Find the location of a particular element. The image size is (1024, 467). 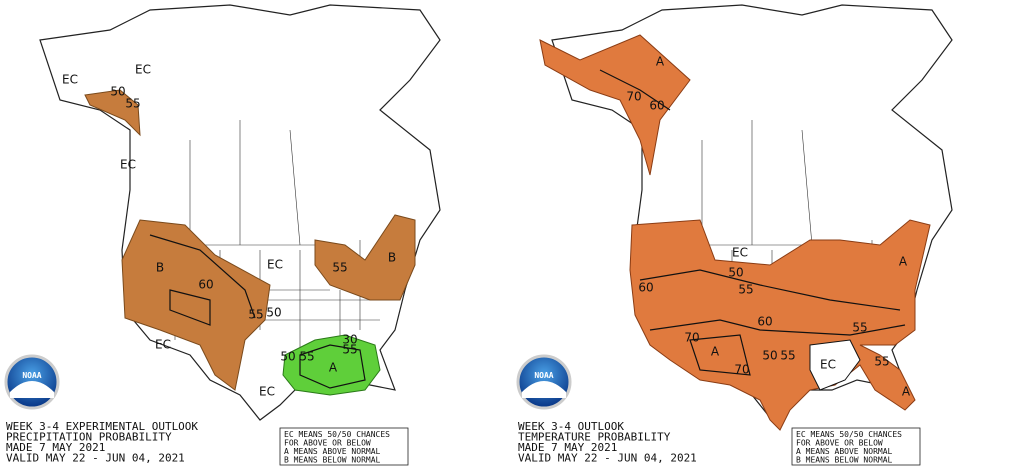

contour is located at coordinates (257, 311).